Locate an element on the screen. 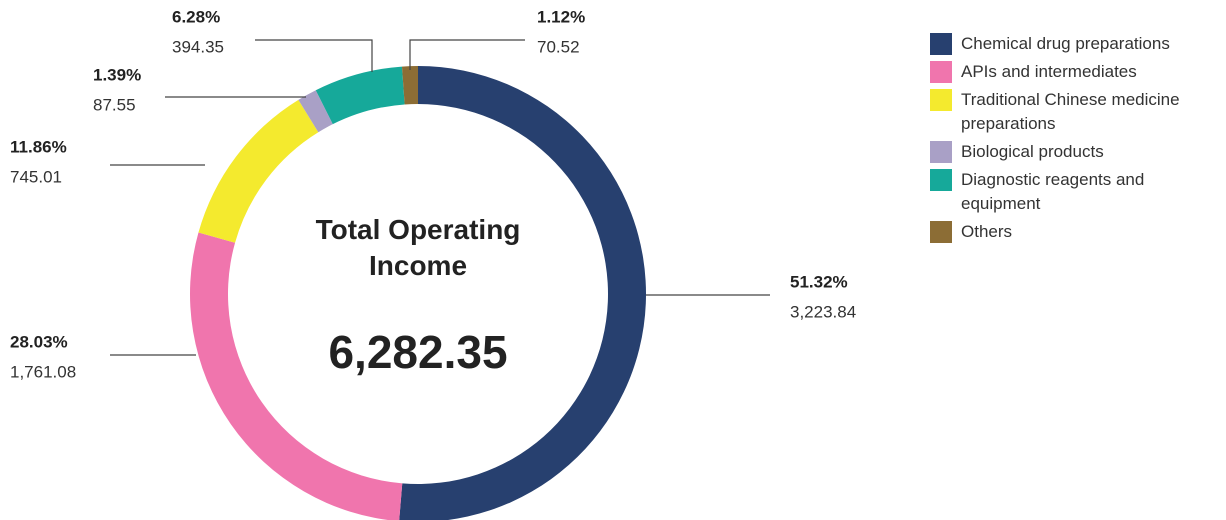 This screenshot has width=1226, height=520. value-label: 1,761.08 is located at coordinates (43, 371).